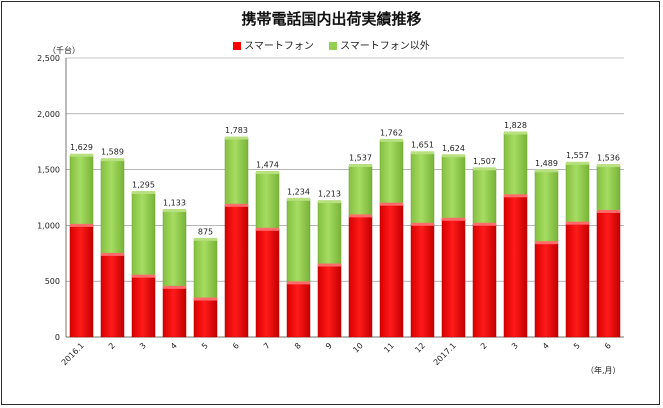 The image size is (663, 408). Describe the element at coordinates (422, 145) in the screenshot. I see `bar-total-label: 1,651` at that location.